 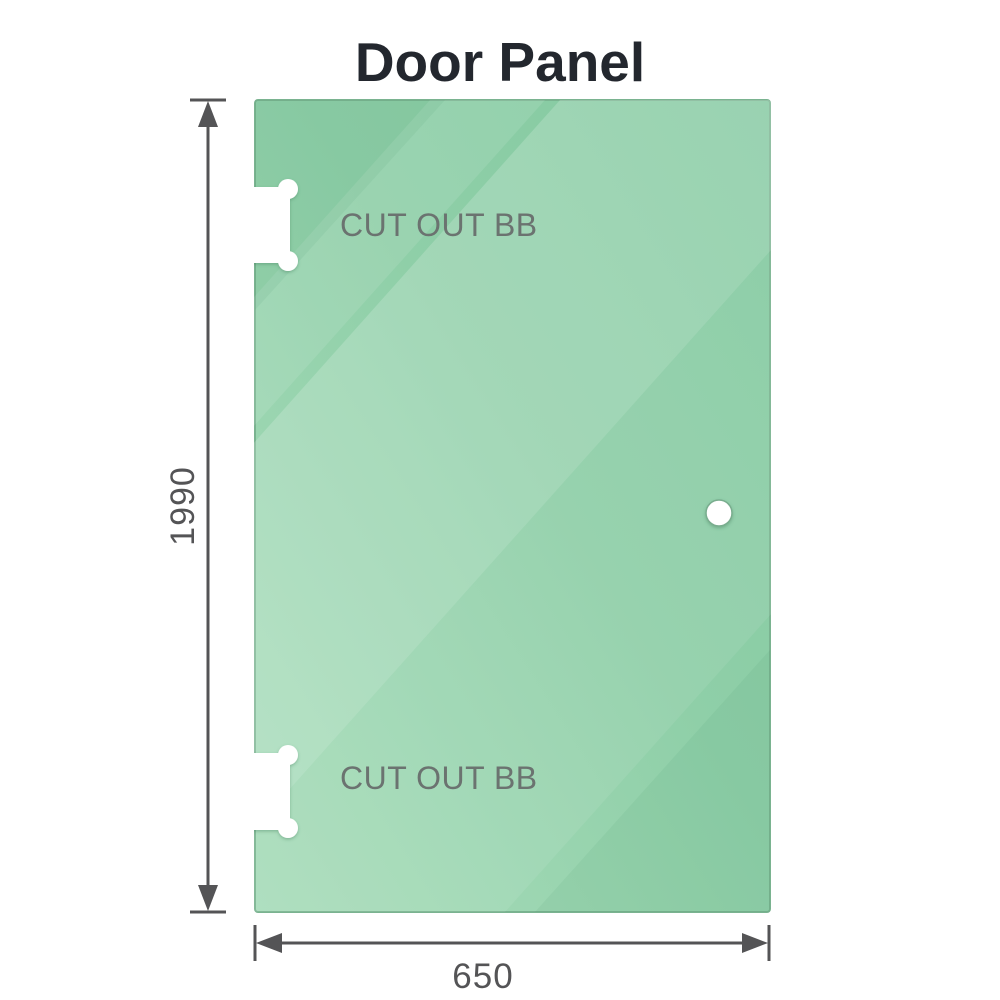 What do you see at coordinates (183, 506) in the screenshot?
I see `height-dimension-label: 1990` at bounding box center [183, 506].